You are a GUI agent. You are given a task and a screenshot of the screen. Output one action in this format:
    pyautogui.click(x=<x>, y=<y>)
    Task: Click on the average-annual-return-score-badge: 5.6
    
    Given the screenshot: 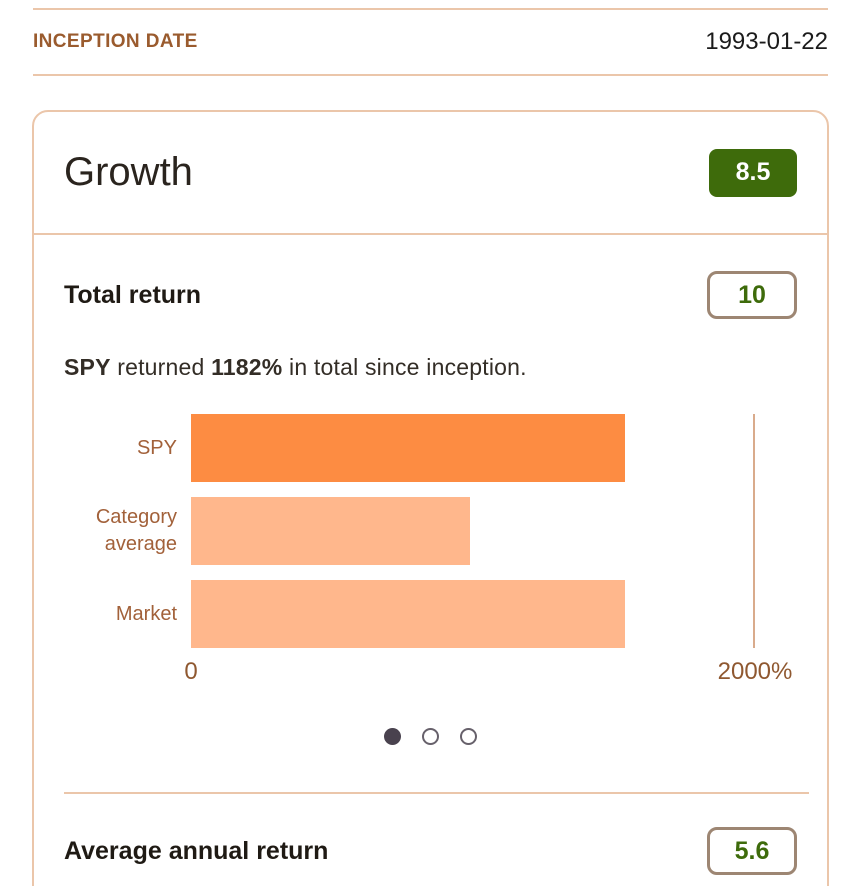 What is the action you would take?
    pyautogui.click(x=752, y=851)
    